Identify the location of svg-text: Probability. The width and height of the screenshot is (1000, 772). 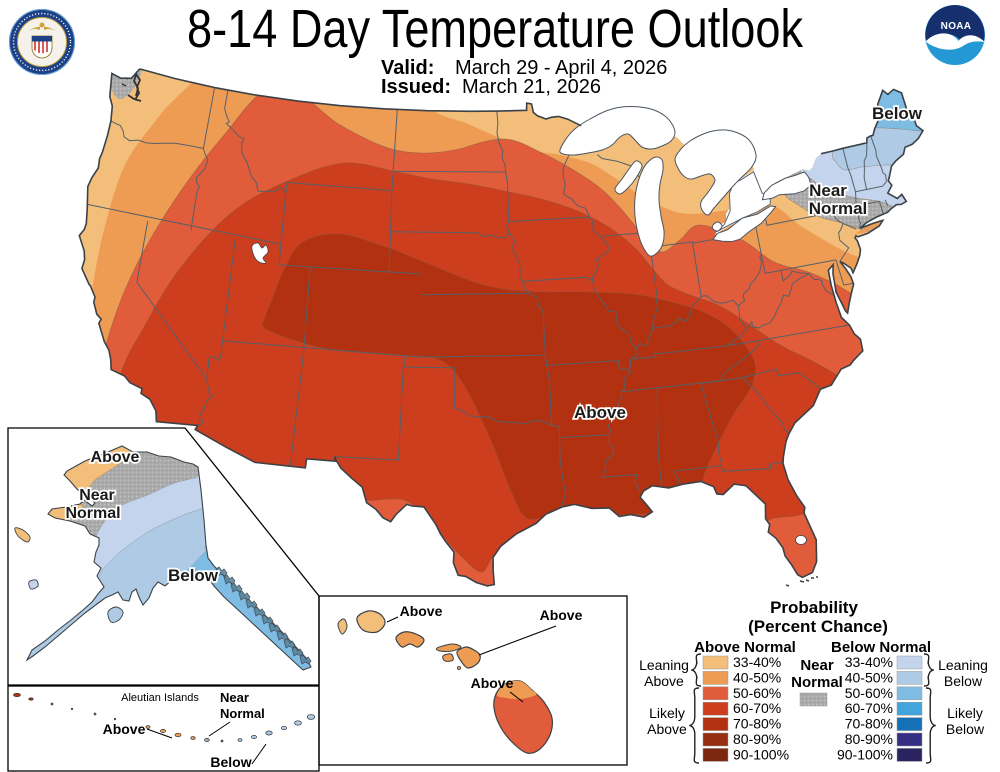
(814, 607).